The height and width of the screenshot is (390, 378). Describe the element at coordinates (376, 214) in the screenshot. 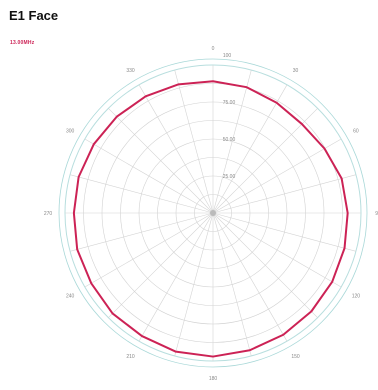

I see `angle-label: 90` at that location.